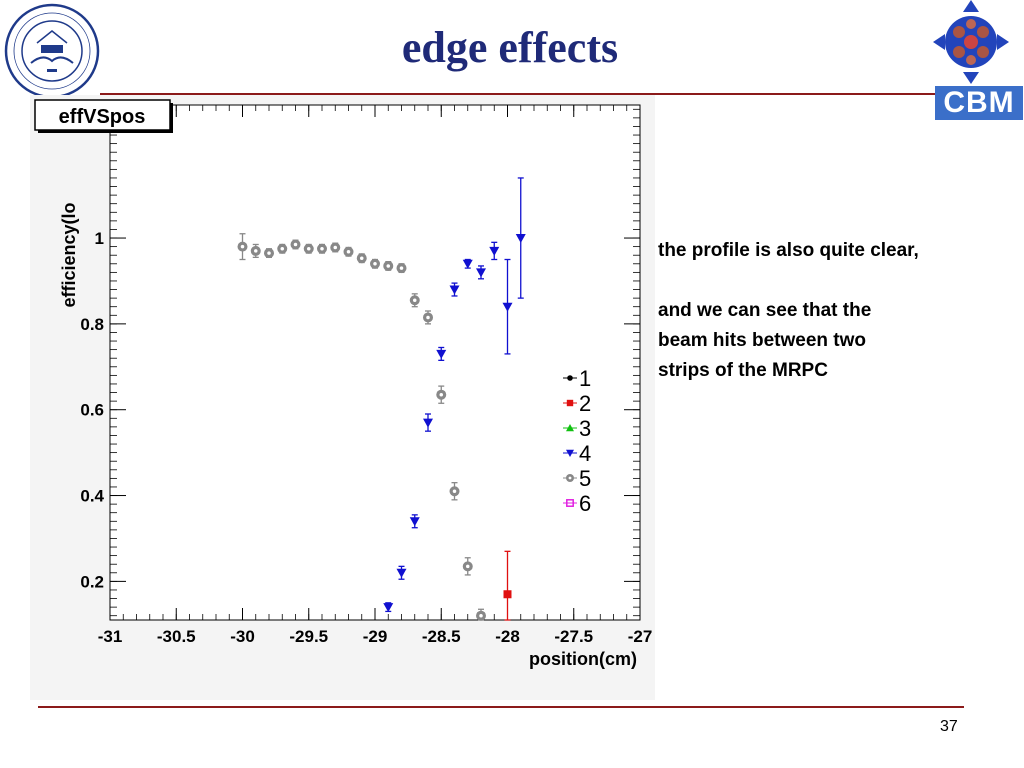  Describe the element at coordinates (441, 636) in the screenshot. I see `x-tick-label: -28.5` at that location.